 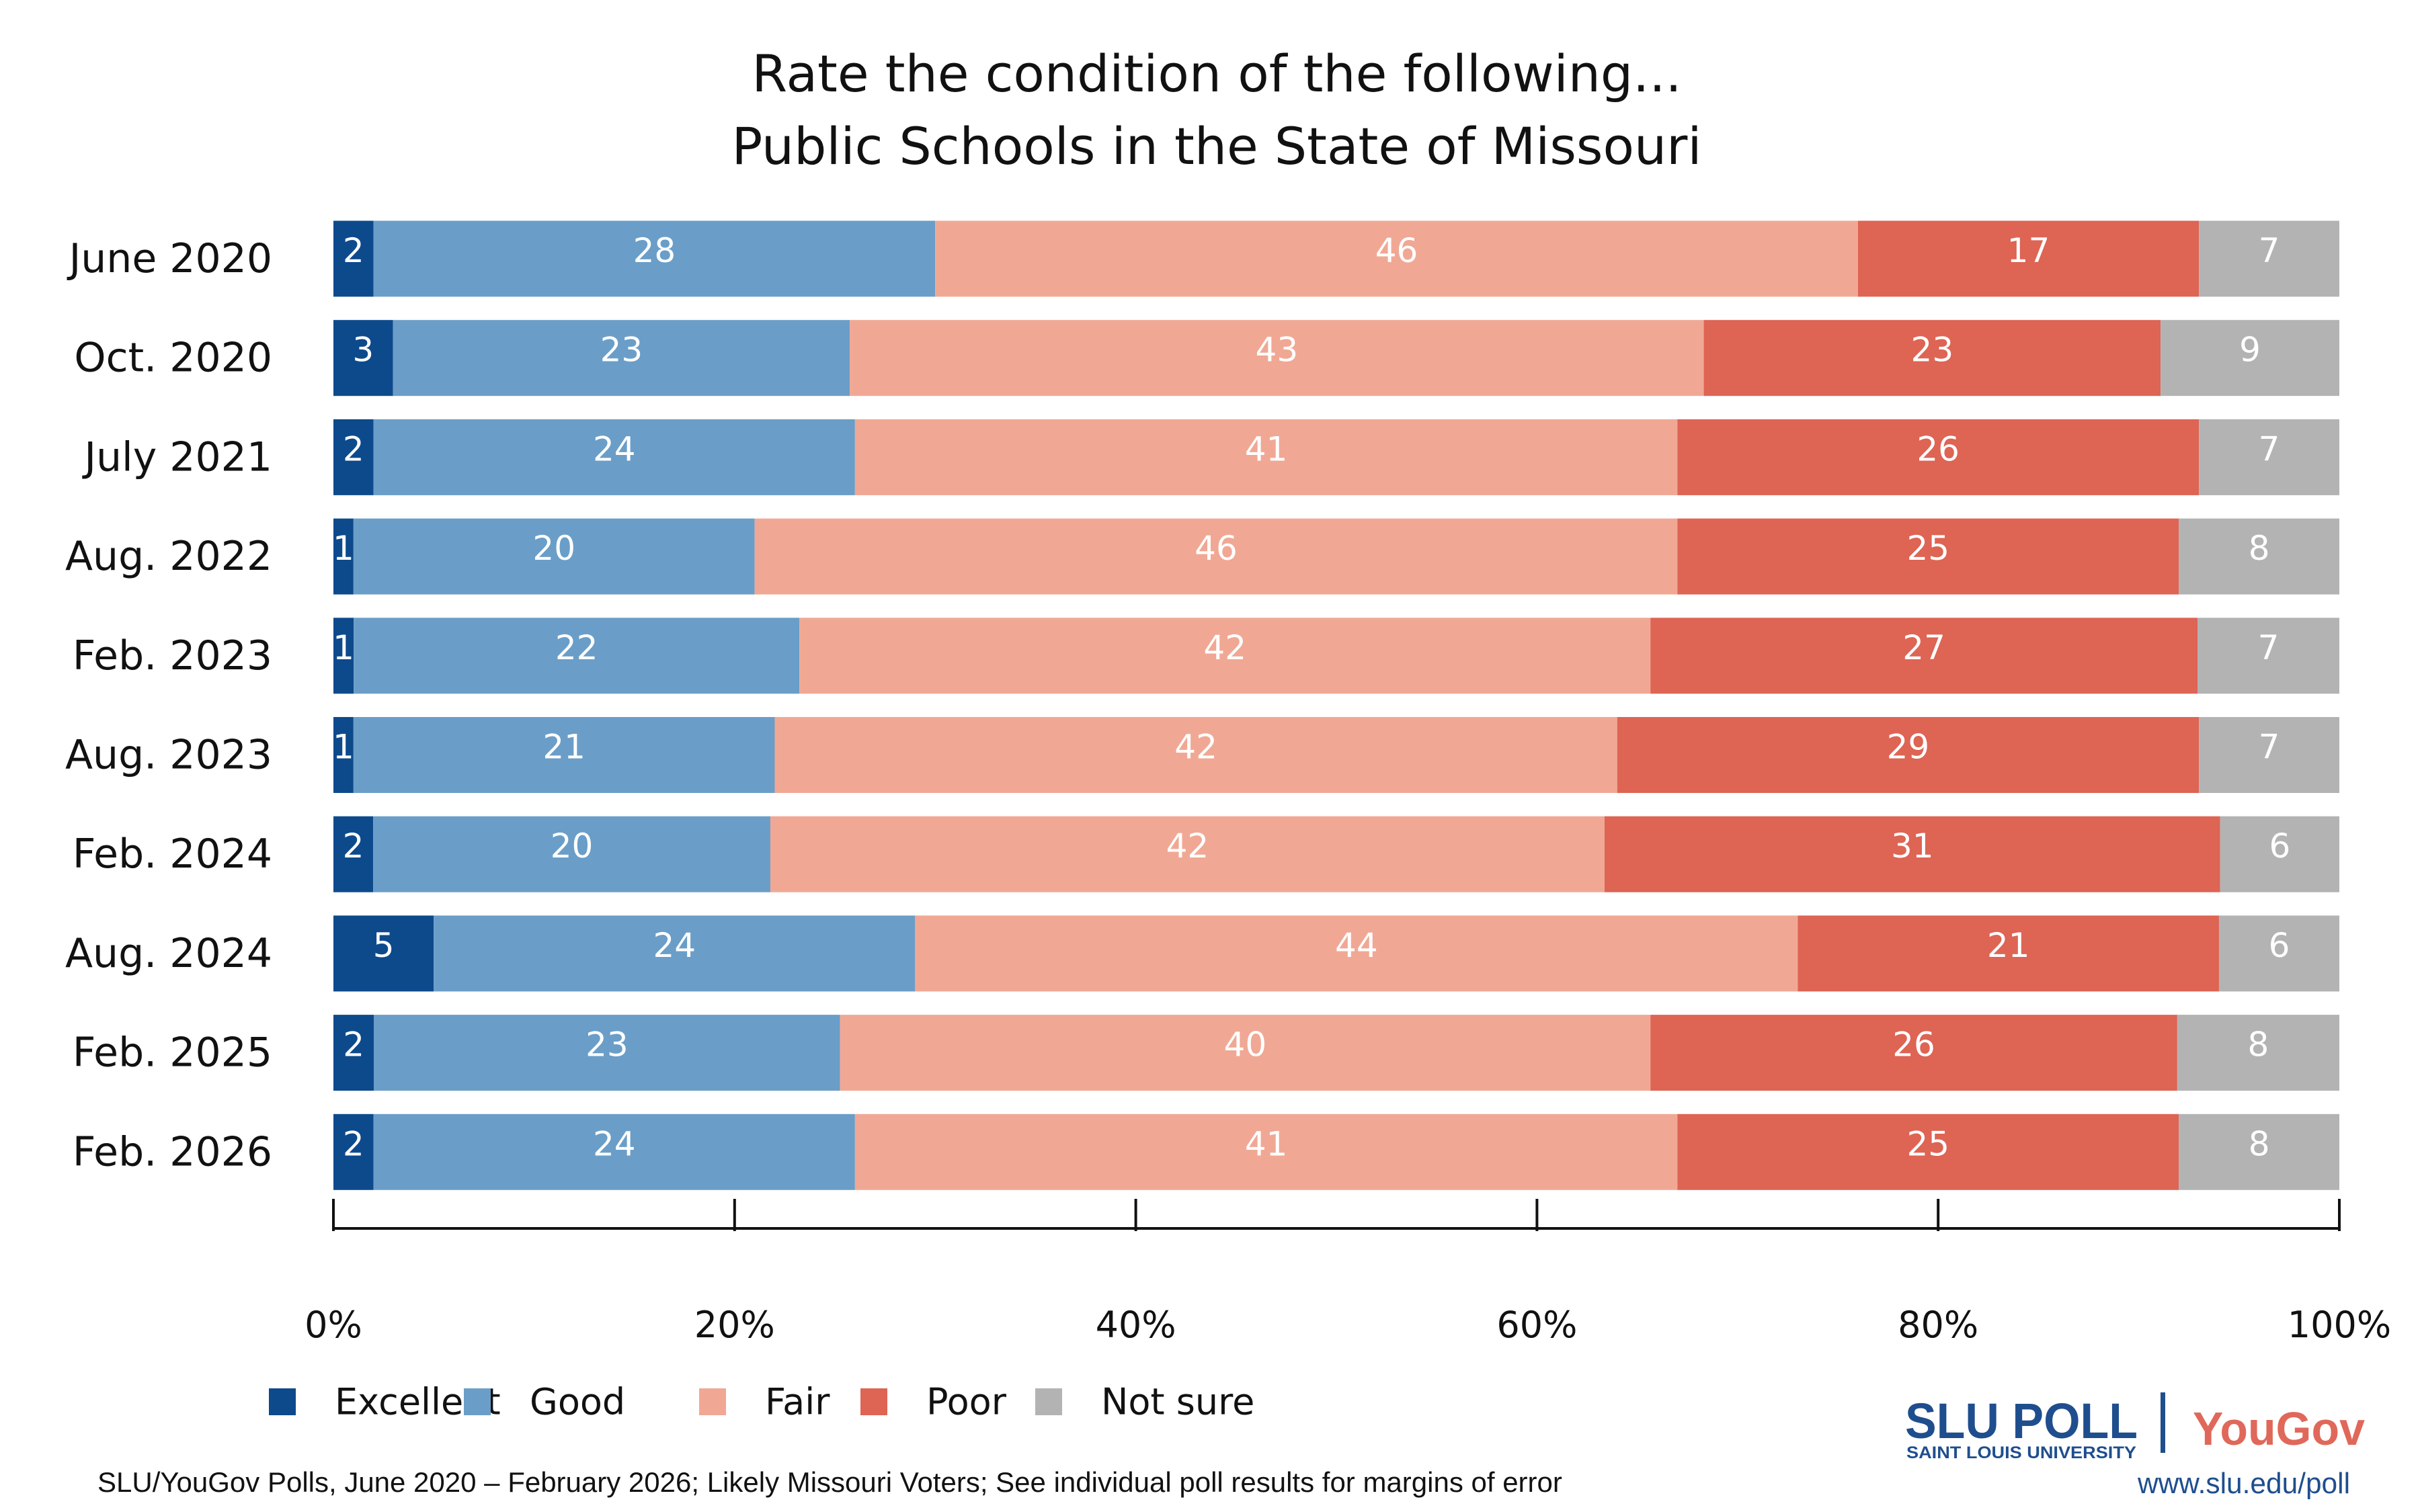 I want to click on x-tick-label: 0%, so click(x=333, y=1325).